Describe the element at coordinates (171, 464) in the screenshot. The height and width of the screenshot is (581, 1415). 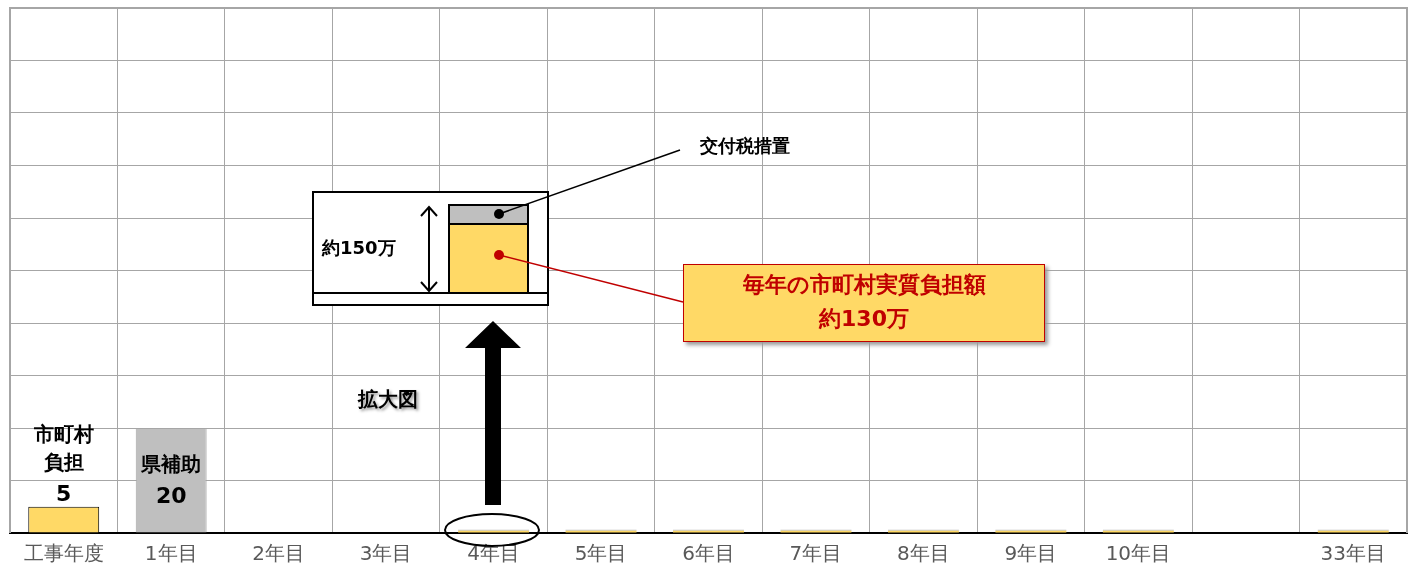
I see `series-label: 県補助` at that location.